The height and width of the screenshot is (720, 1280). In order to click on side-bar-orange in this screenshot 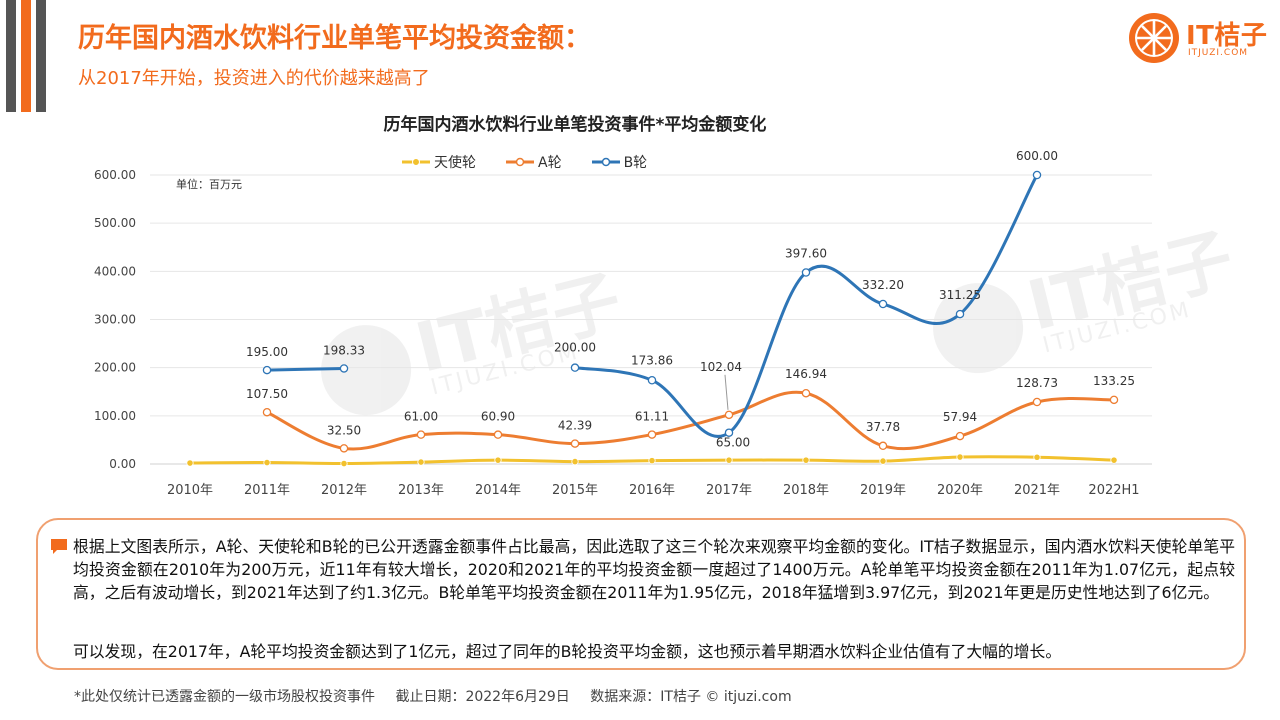, I will do `click(26, 56)`.